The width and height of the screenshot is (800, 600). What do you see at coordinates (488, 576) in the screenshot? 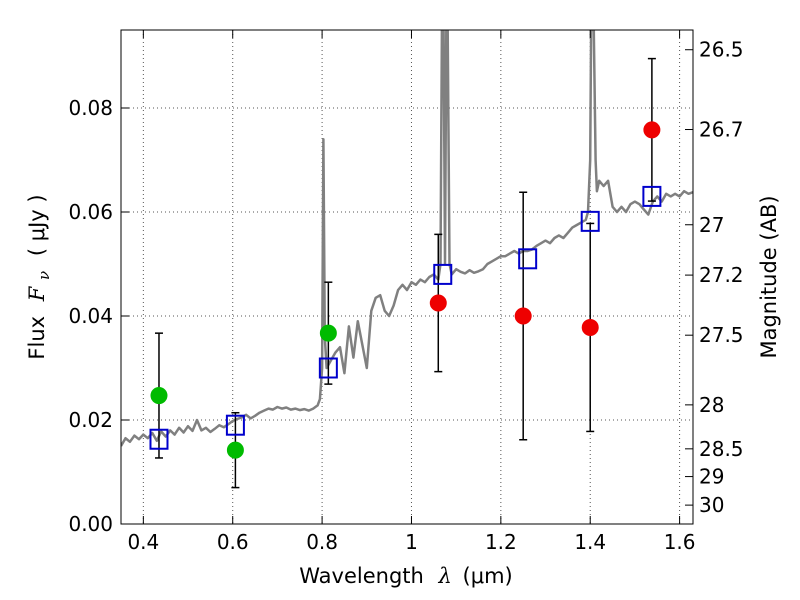
I see `x-axis-label-unit: (μm)` at bounding box center [488, 576].